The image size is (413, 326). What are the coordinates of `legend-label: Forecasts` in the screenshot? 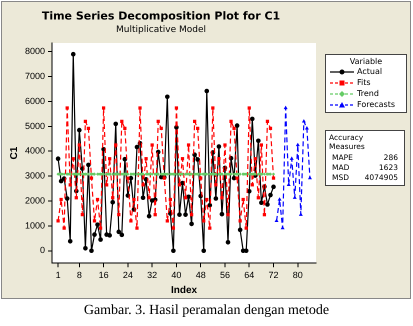 It's located at (376, 104).